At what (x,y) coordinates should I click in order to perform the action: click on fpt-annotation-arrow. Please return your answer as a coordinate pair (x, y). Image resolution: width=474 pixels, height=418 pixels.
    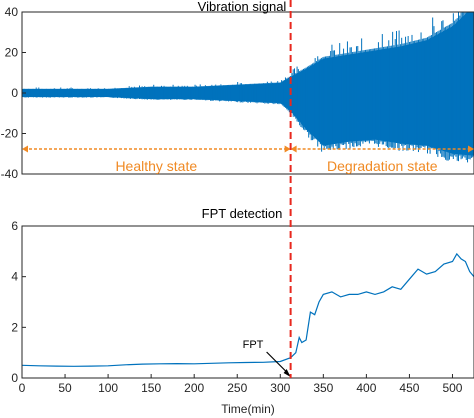
    Looking at the image, I should click on (277, 362).